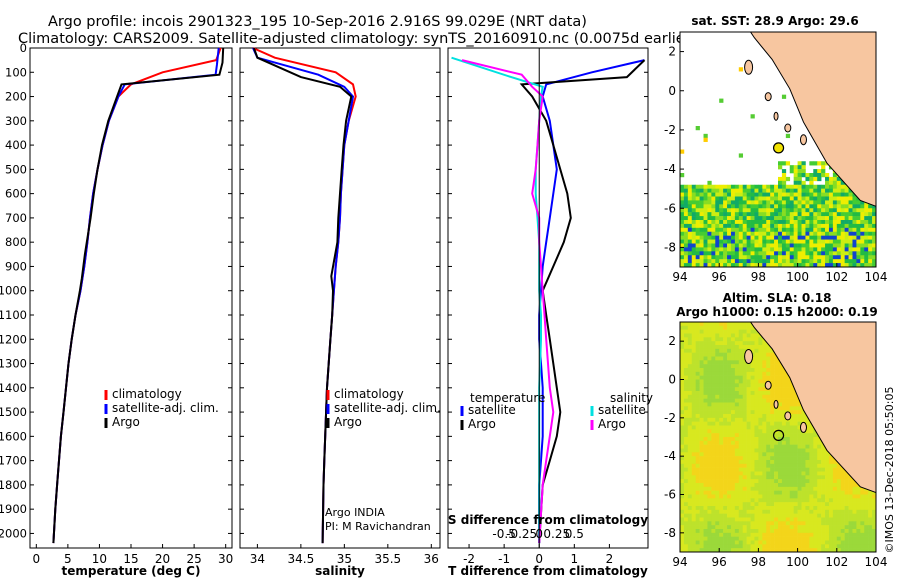 The image size is (900, 580). I want to click on series-line-argo, so click(582, 301).